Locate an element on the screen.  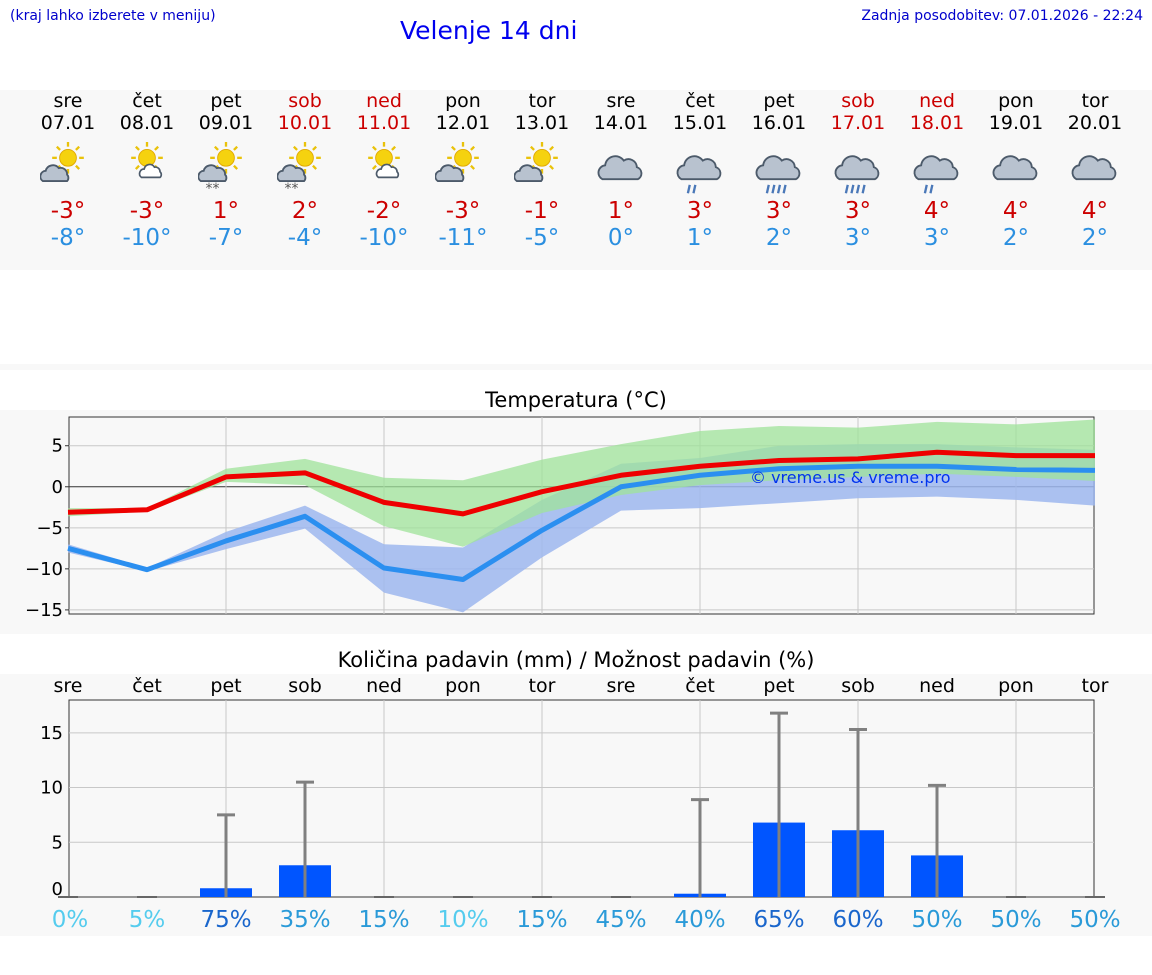
day-forecast: pon 19.01 4° 2° is located at coordinates (1016, 171).